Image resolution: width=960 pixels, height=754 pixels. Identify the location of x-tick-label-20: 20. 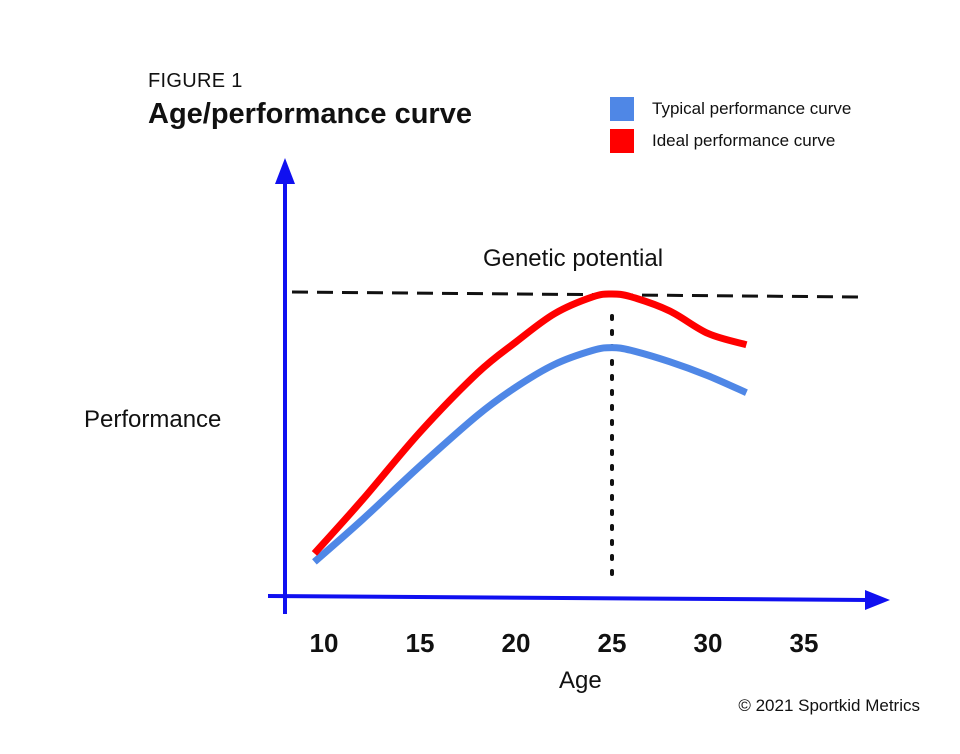
(516, 643).